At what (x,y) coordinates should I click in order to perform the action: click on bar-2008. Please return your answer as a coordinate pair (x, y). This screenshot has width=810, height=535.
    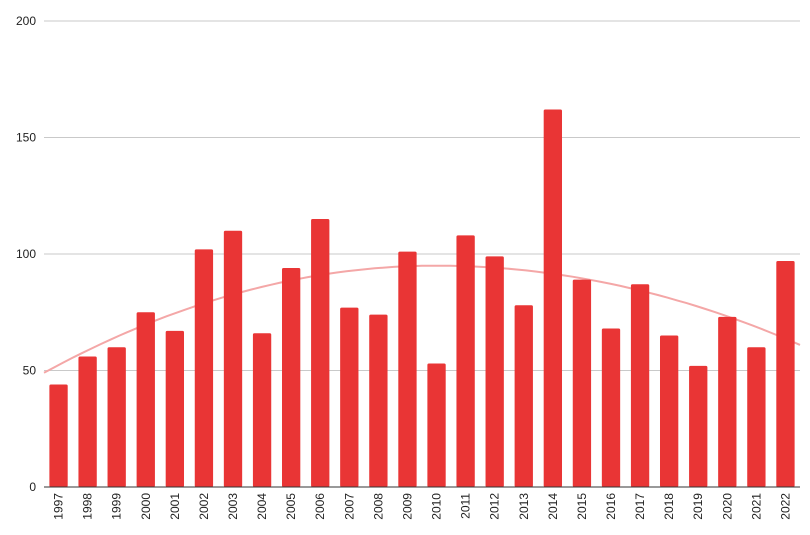
    Looking at the image, I should click on (378, 400).